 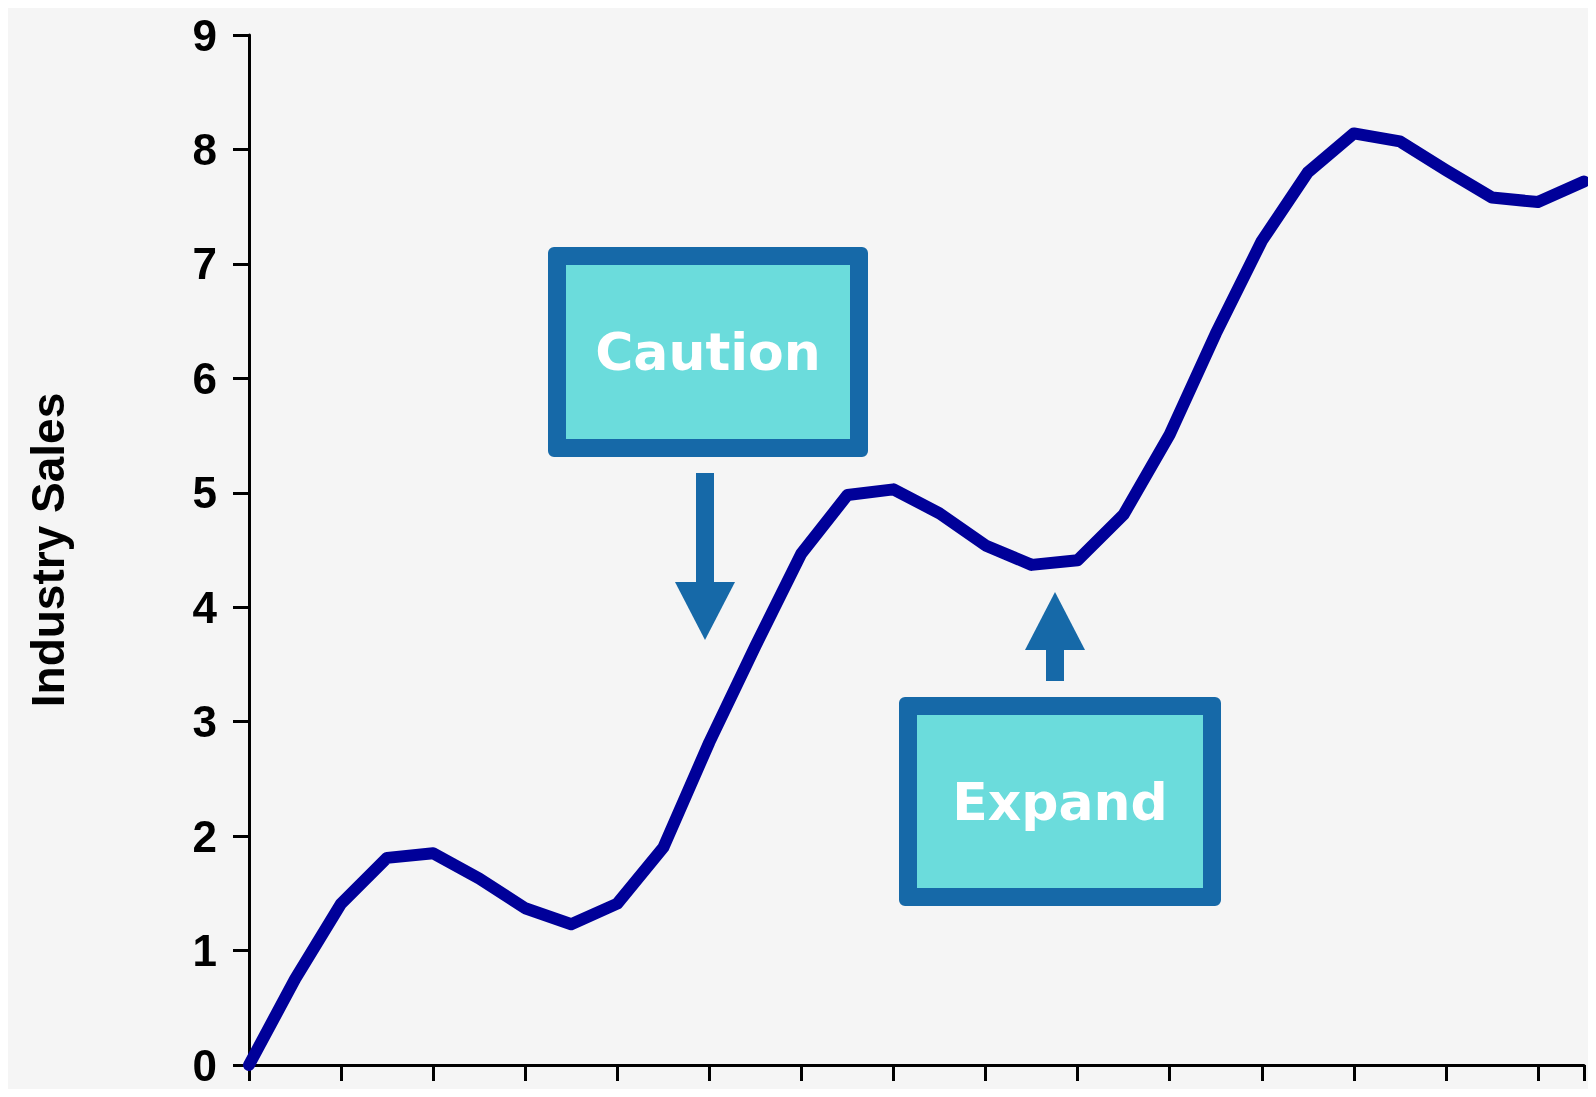 I want to click on y-tick-label: 8, so click(x=204, y=149).